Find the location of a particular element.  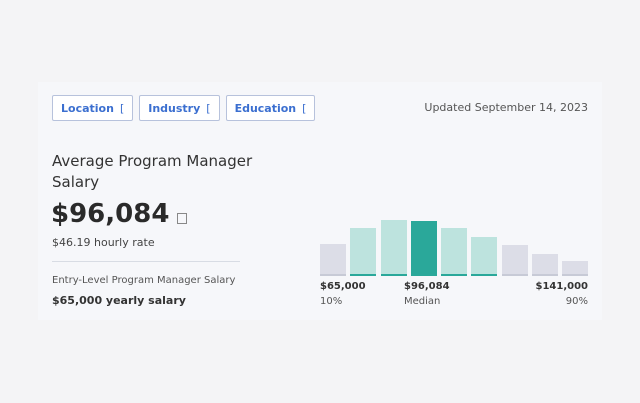

location-filter-icon: [ is located at coordinates (122, 108).